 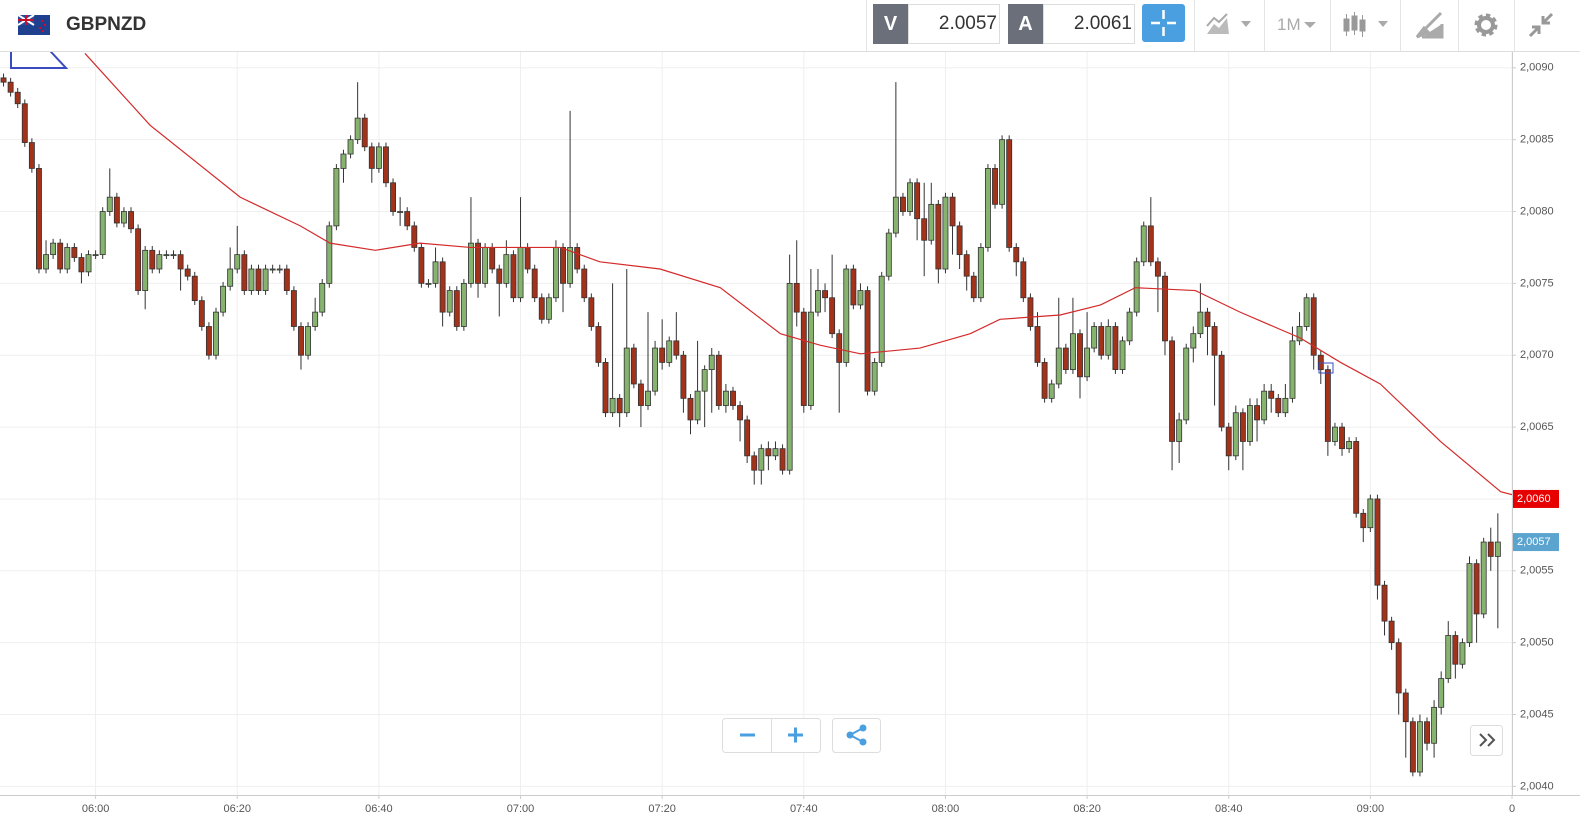 I want to click on timeframe-button: 1M, so click(x=1289, y=24).